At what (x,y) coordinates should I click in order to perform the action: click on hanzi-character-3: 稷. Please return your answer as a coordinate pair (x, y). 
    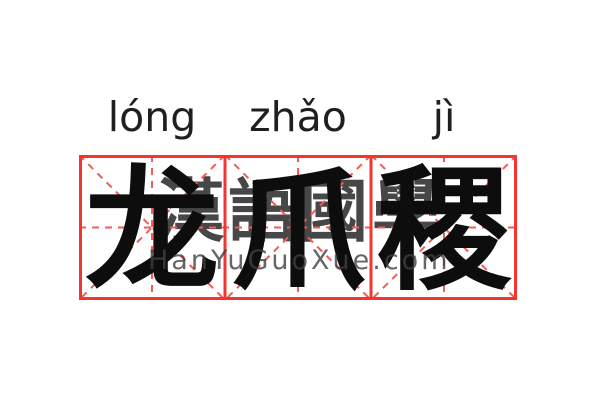
    Looking at the image, I should click on (444, 230).